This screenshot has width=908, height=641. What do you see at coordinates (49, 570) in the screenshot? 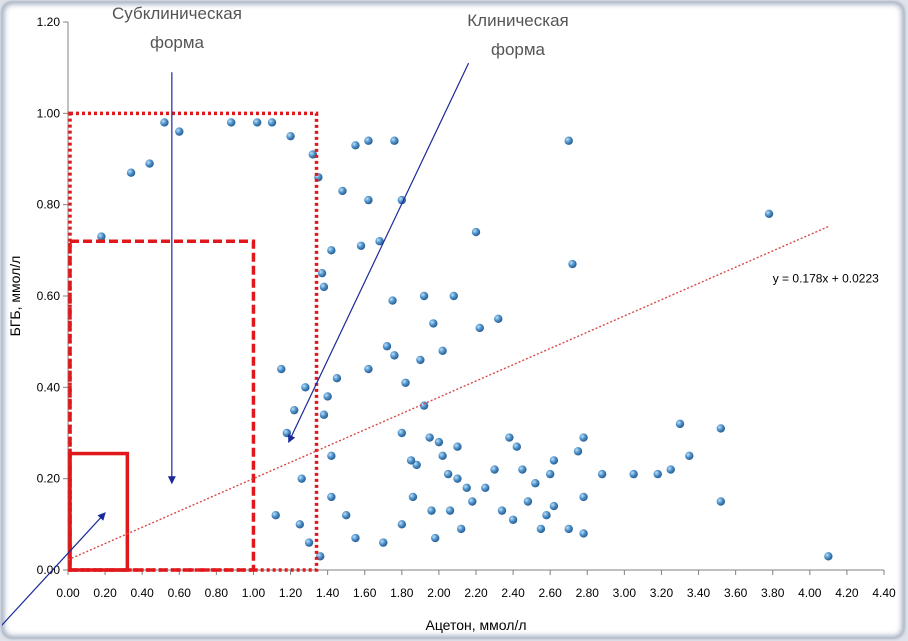
I see `y-tick-label: 0.00` at bounding box center [49, 570].